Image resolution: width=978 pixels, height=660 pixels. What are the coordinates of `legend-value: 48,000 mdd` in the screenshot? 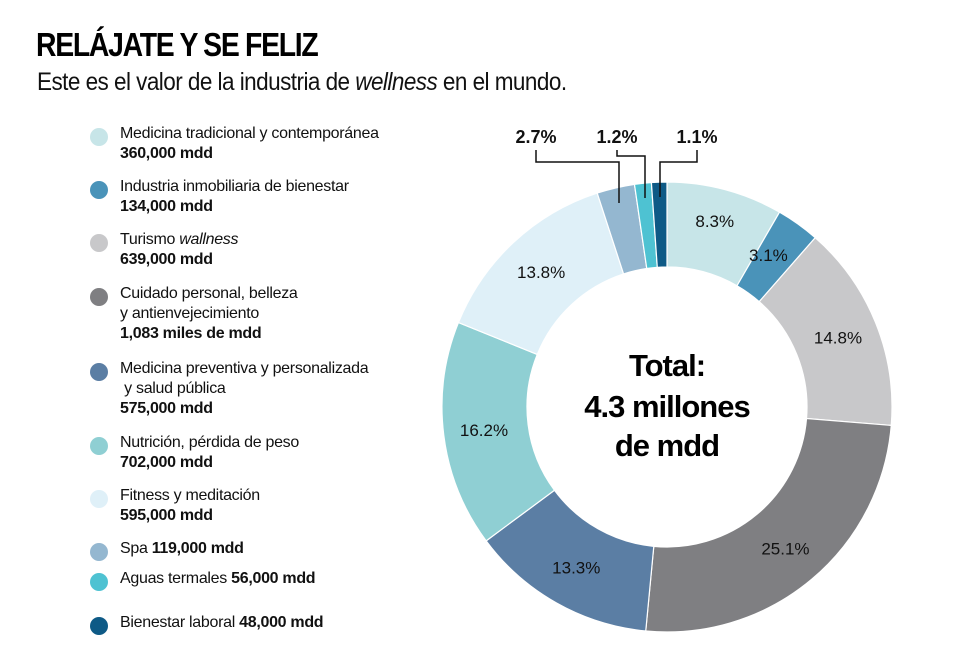 It's located at (281, 622).